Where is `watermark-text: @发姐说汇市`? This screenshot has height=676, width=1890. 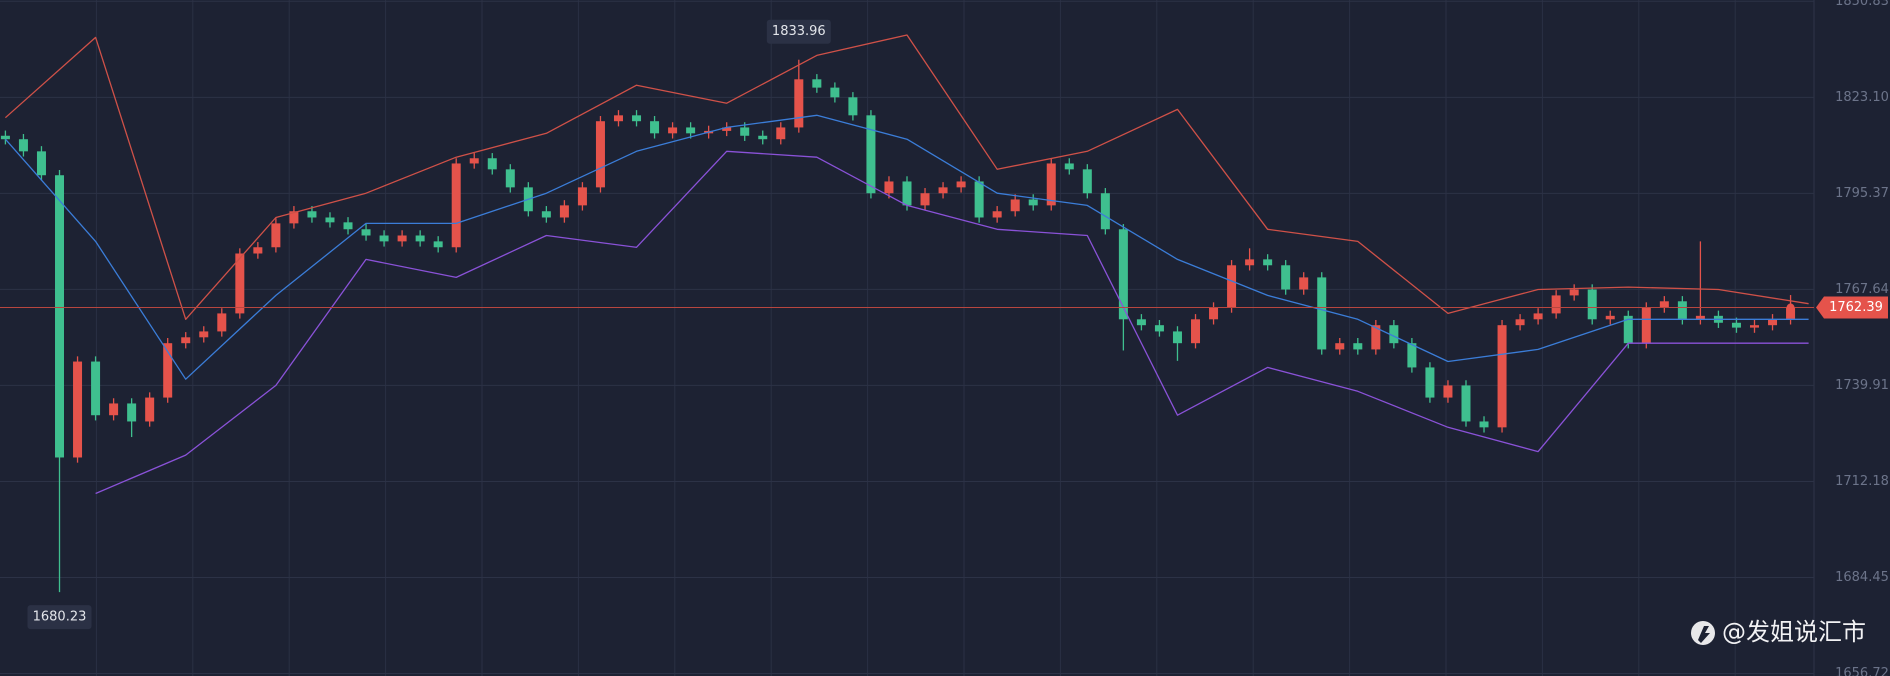
watermark-text: @发姐说汇市 is located at coordinates (1794, 632).